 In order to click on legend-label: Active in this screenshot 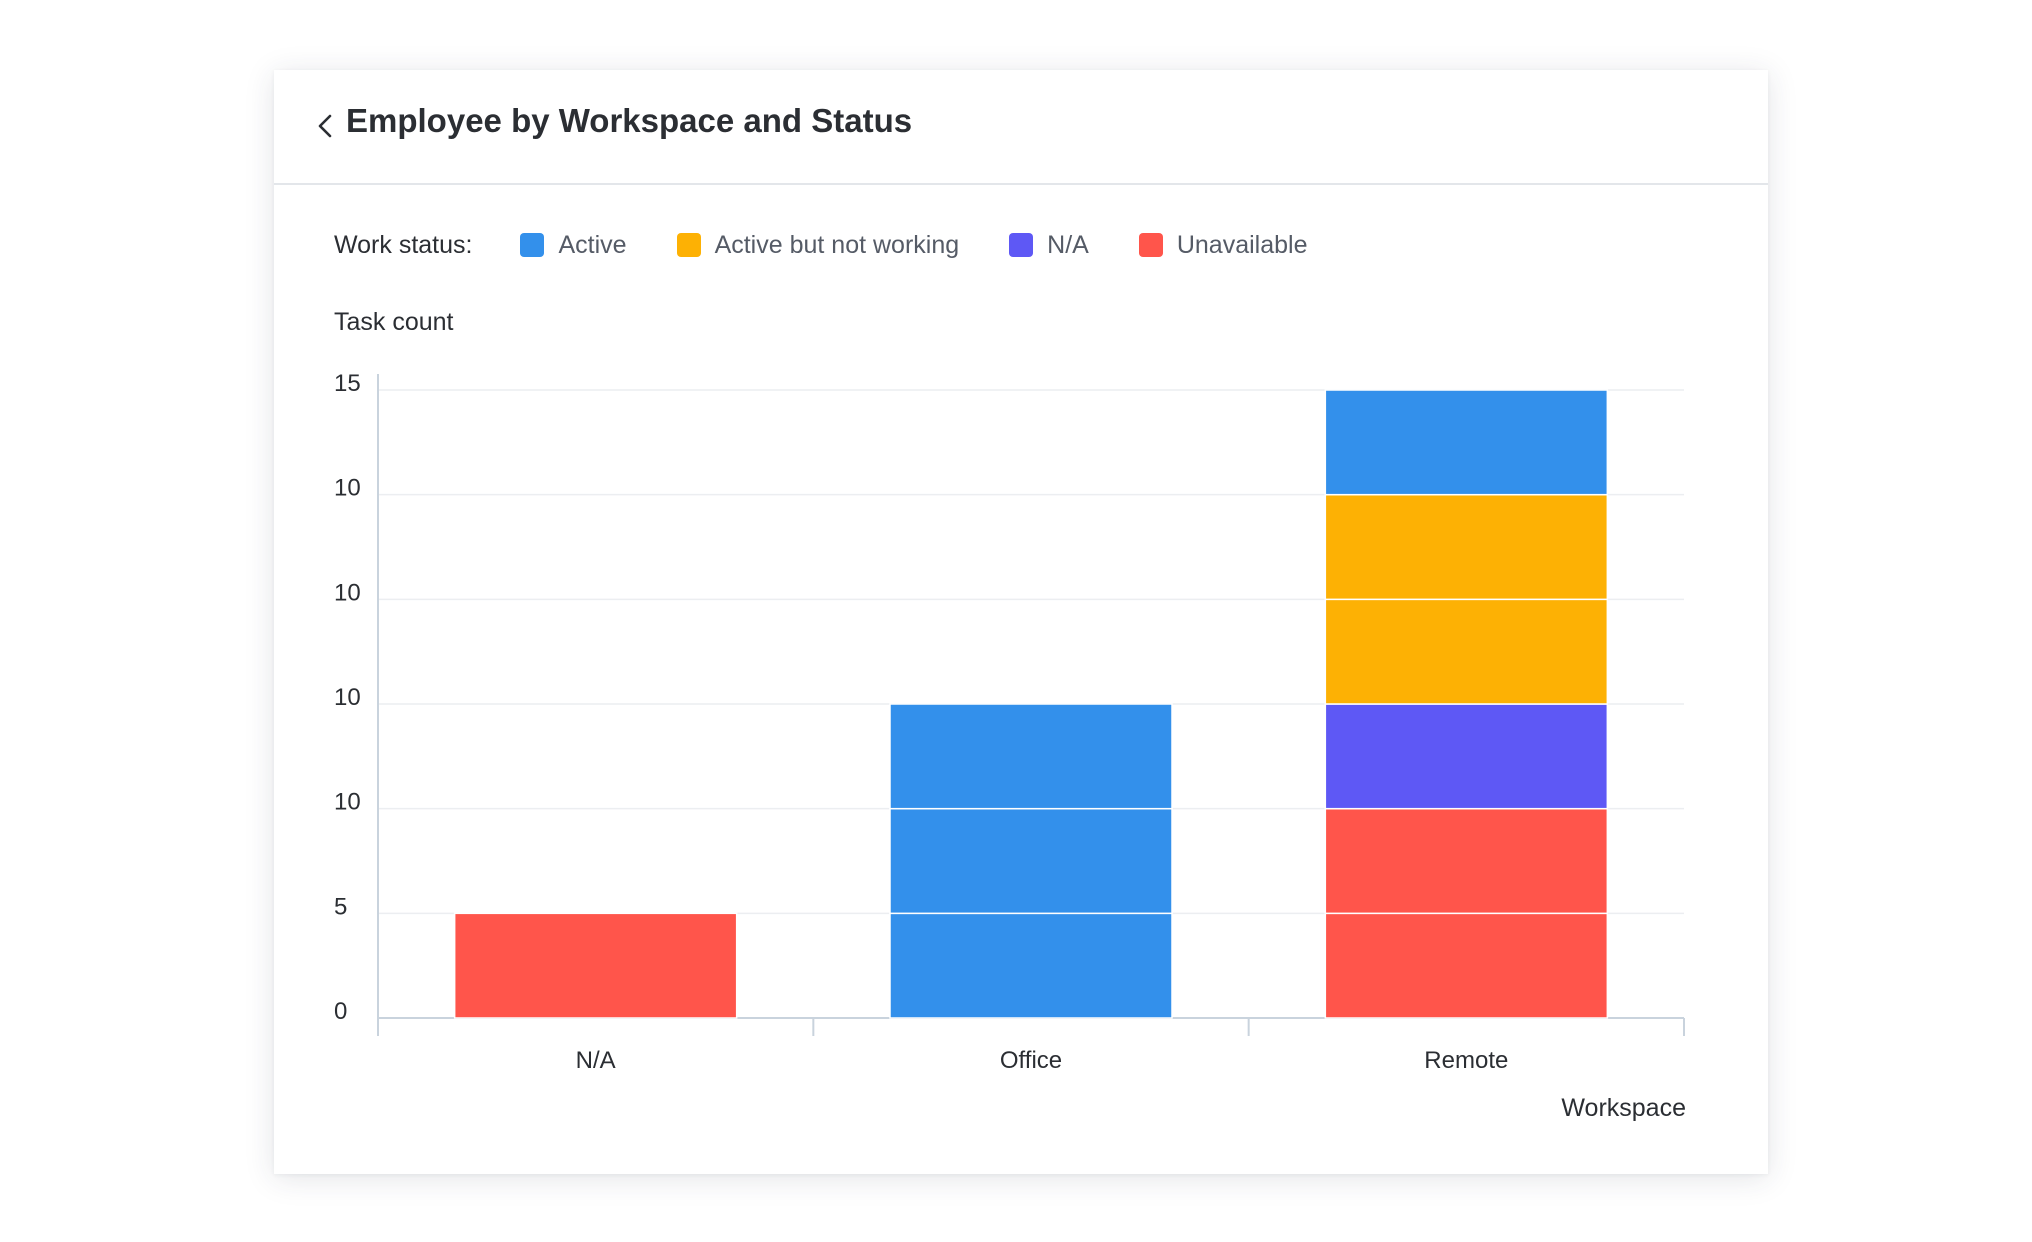, I will do `click(592, 244)`.